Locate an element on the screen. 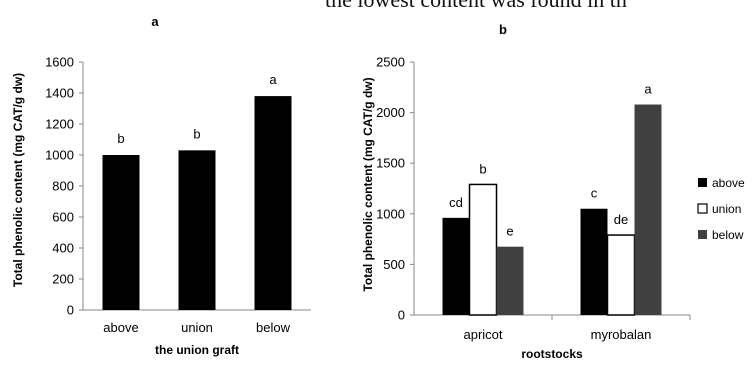 The image size is (755, 375). panel-b-significance-letter: de is located at coordinates (621, 219).